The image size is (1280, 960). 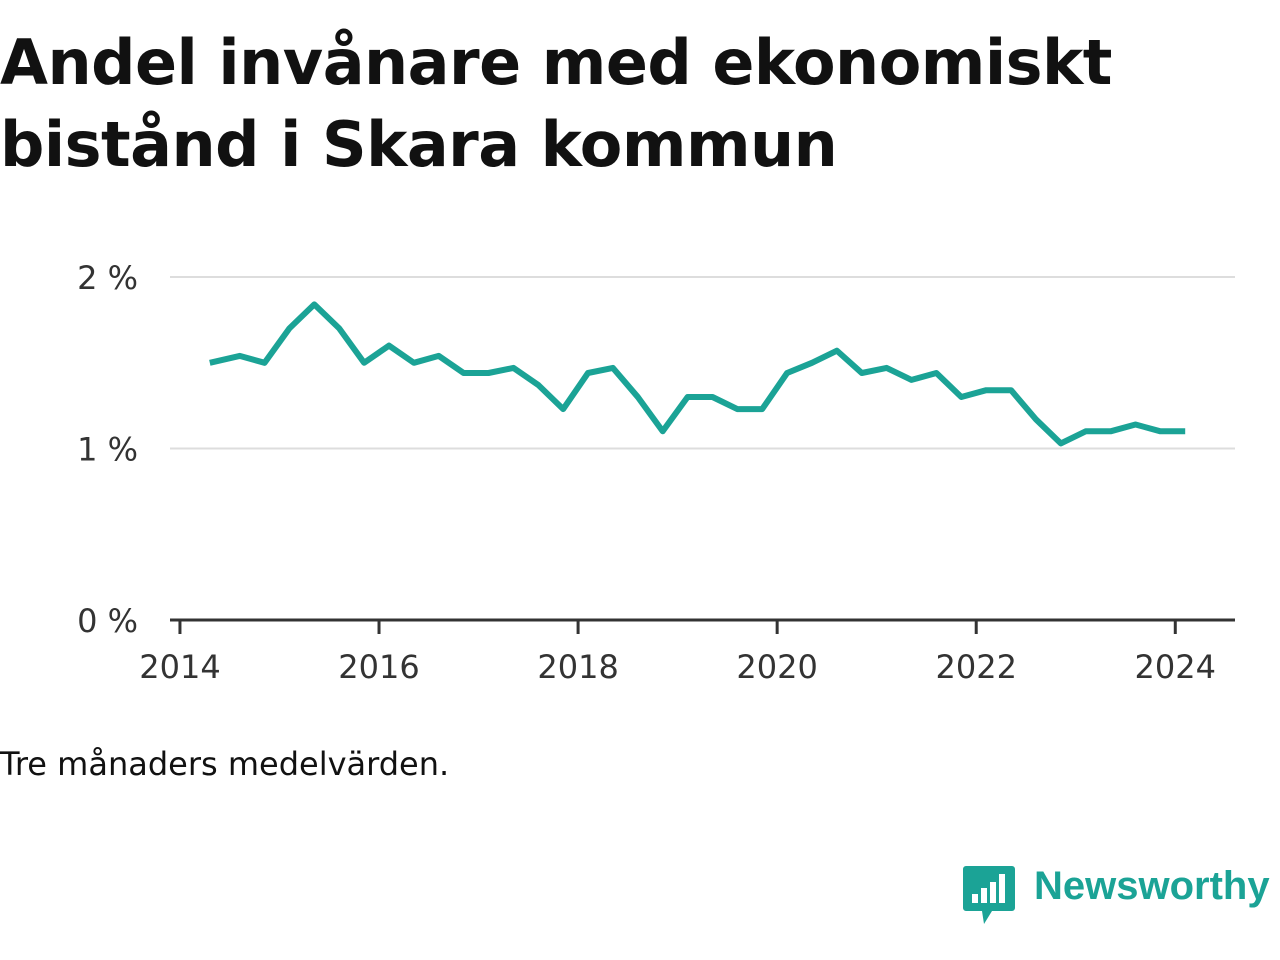 What do you see at coordinates (378, 667) in the screenshot?
I see `x-tick-label: 2016` at bounding box center [378, 667].